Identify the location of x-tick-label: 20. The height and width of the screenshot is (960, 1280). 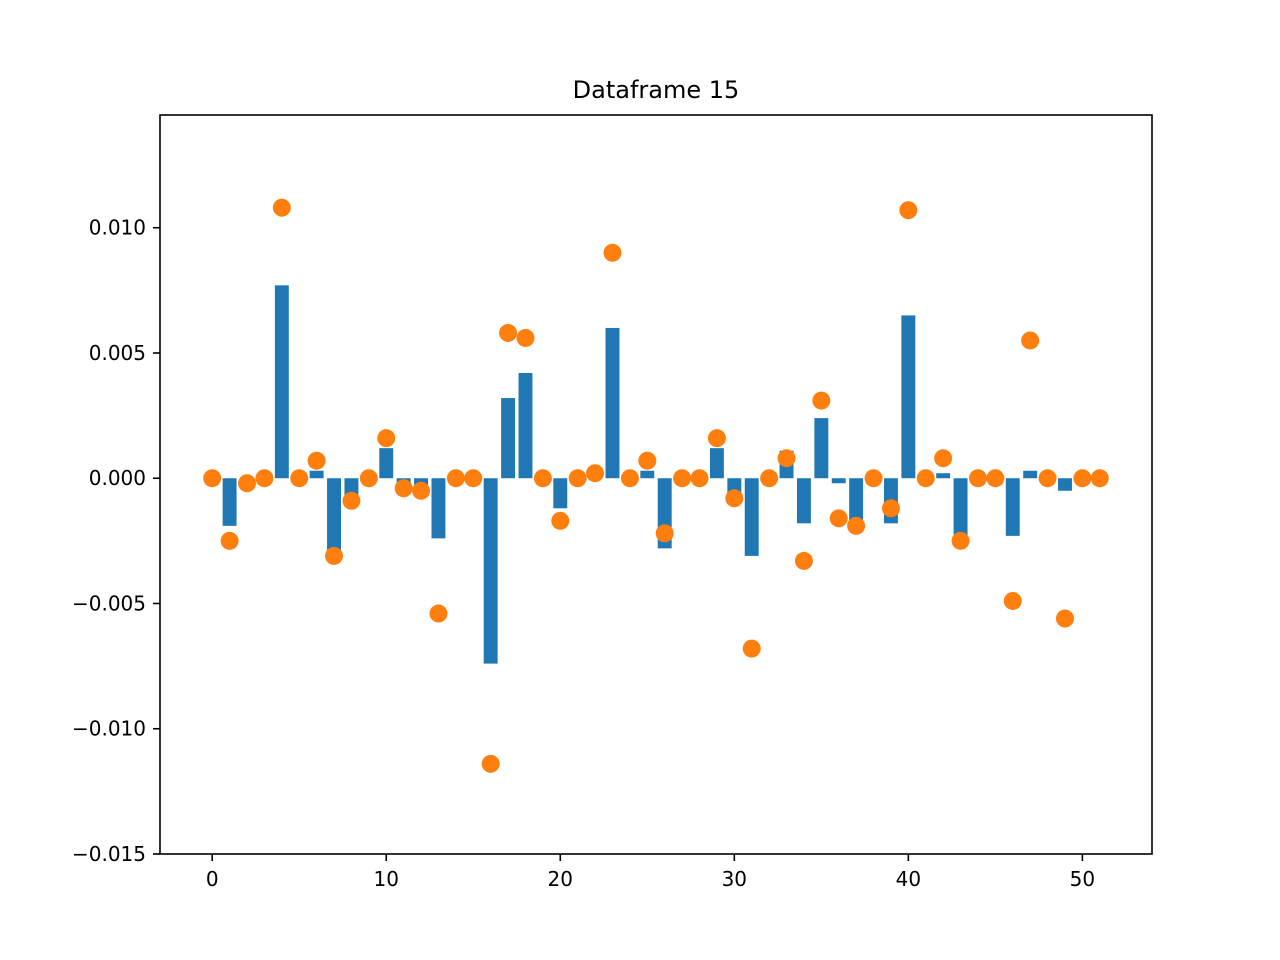
(560, 879).